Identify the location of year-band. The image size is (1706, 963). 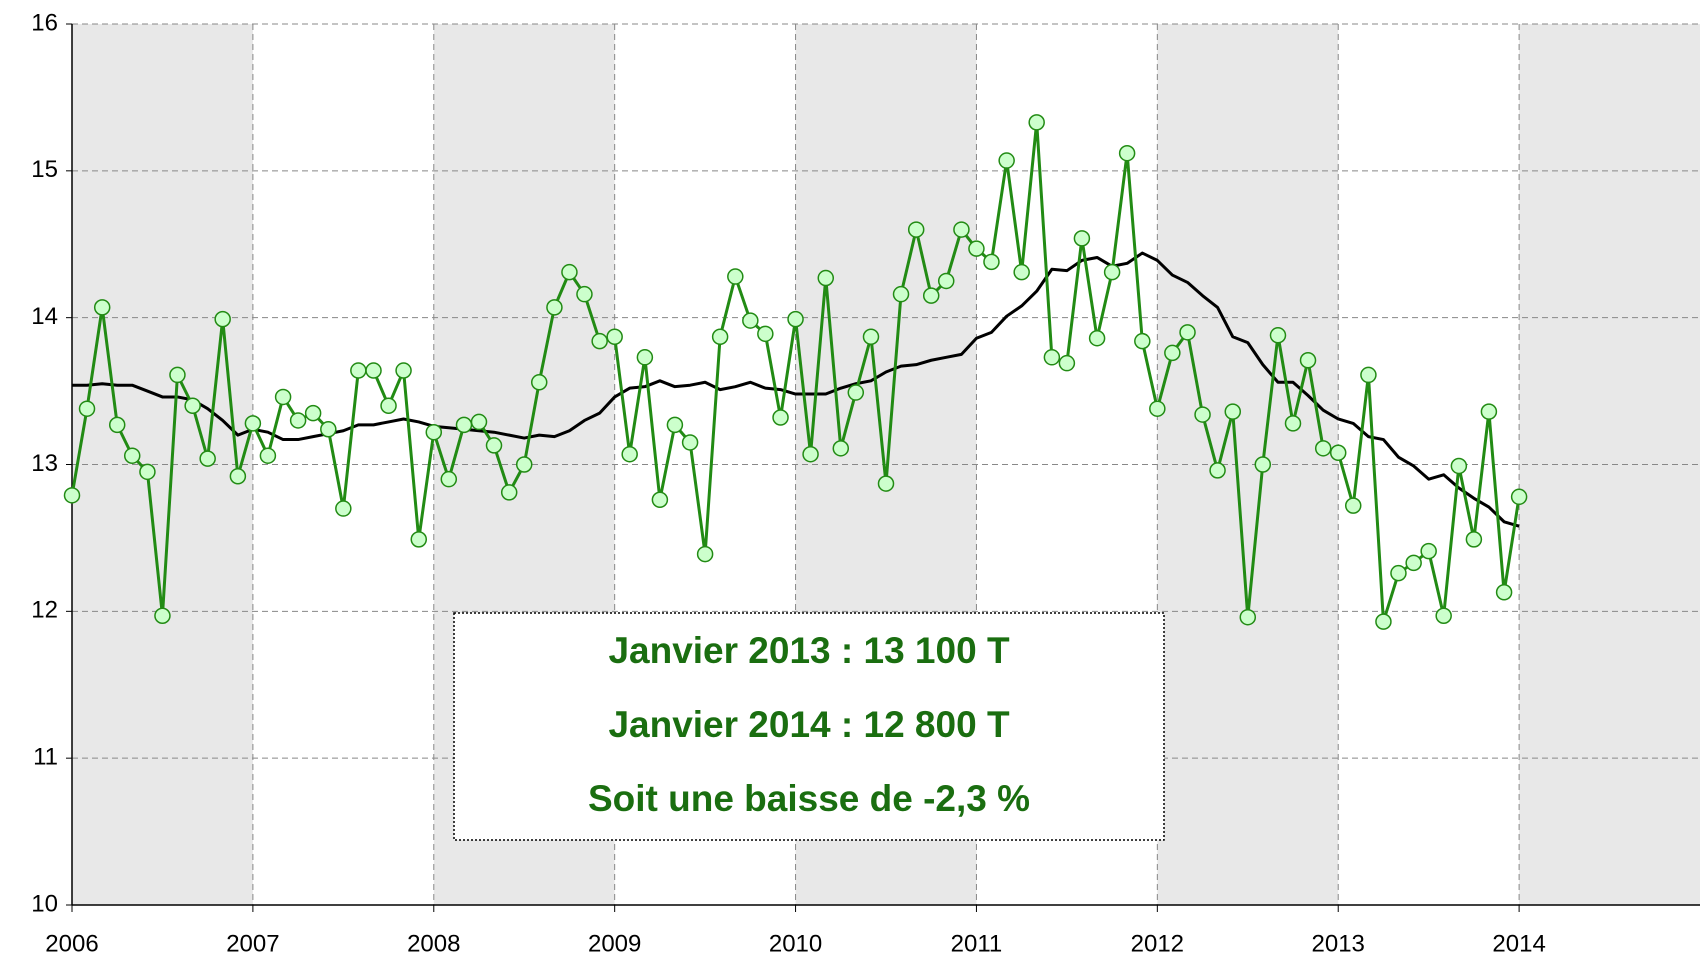
(1609, 464).